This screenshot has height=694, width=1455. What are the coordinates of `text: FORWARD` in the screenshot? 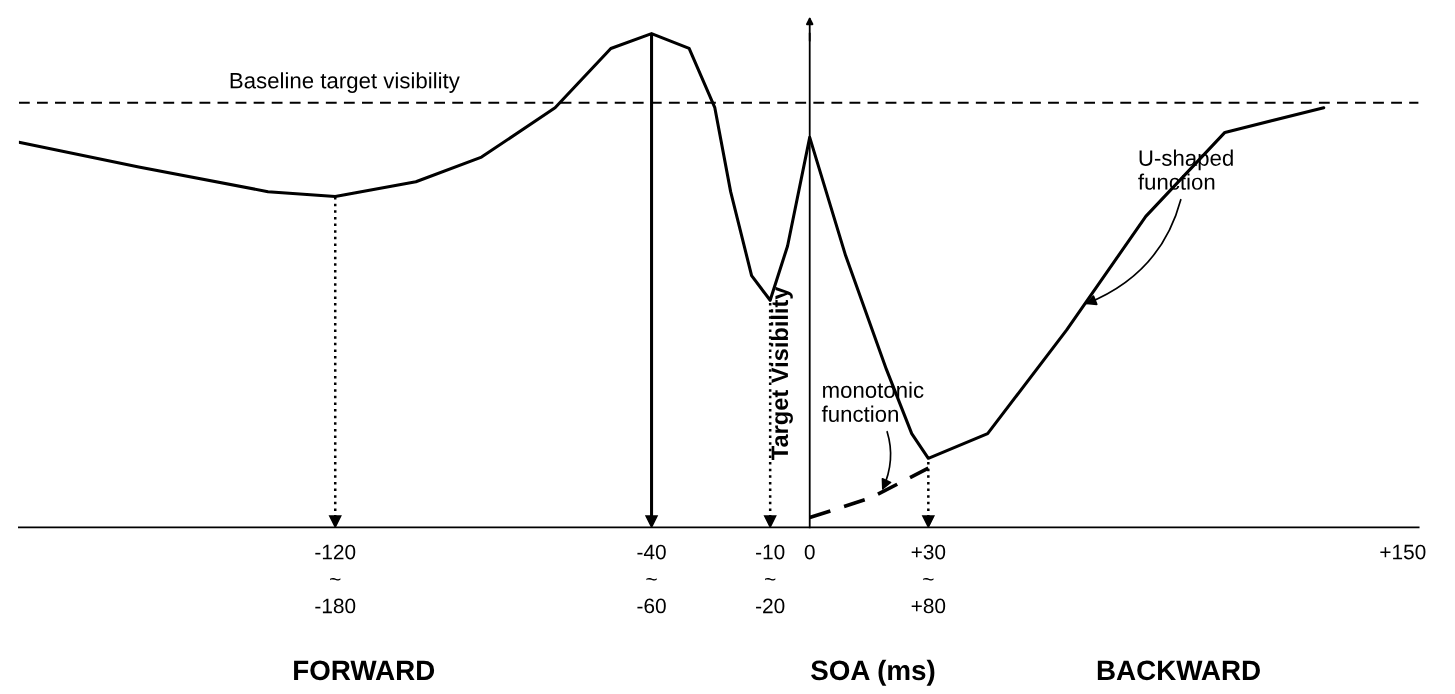 It's located at (364, 670).